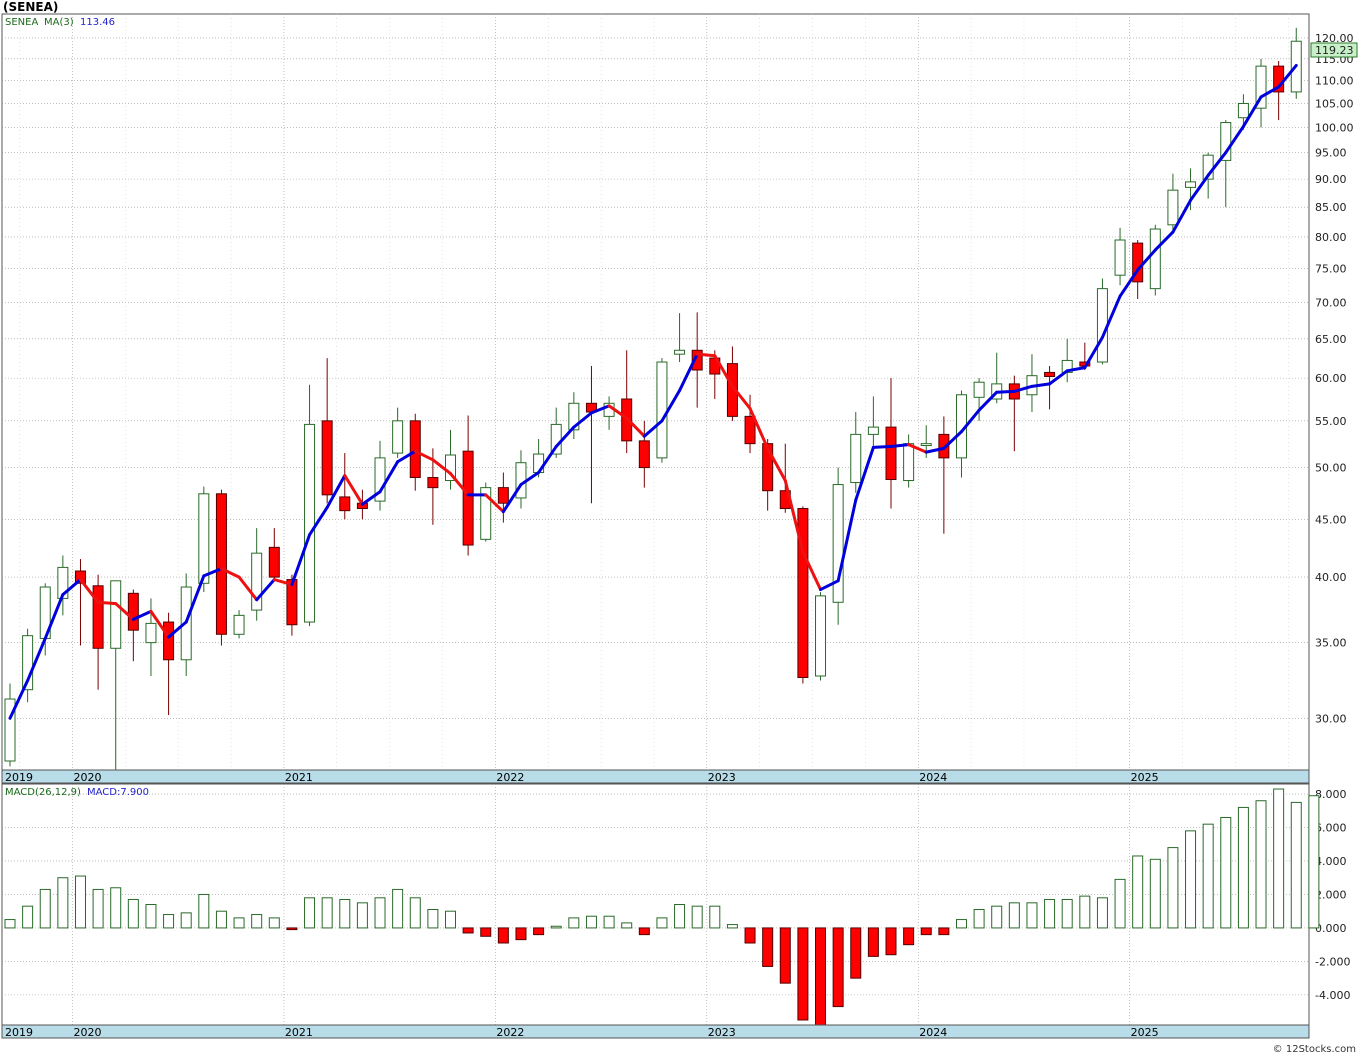 This screenshot has height=1056, width=1360. Describe the element at coordinates (299, 1032) in the screenshot. I see `year-label: 2021` at that location.